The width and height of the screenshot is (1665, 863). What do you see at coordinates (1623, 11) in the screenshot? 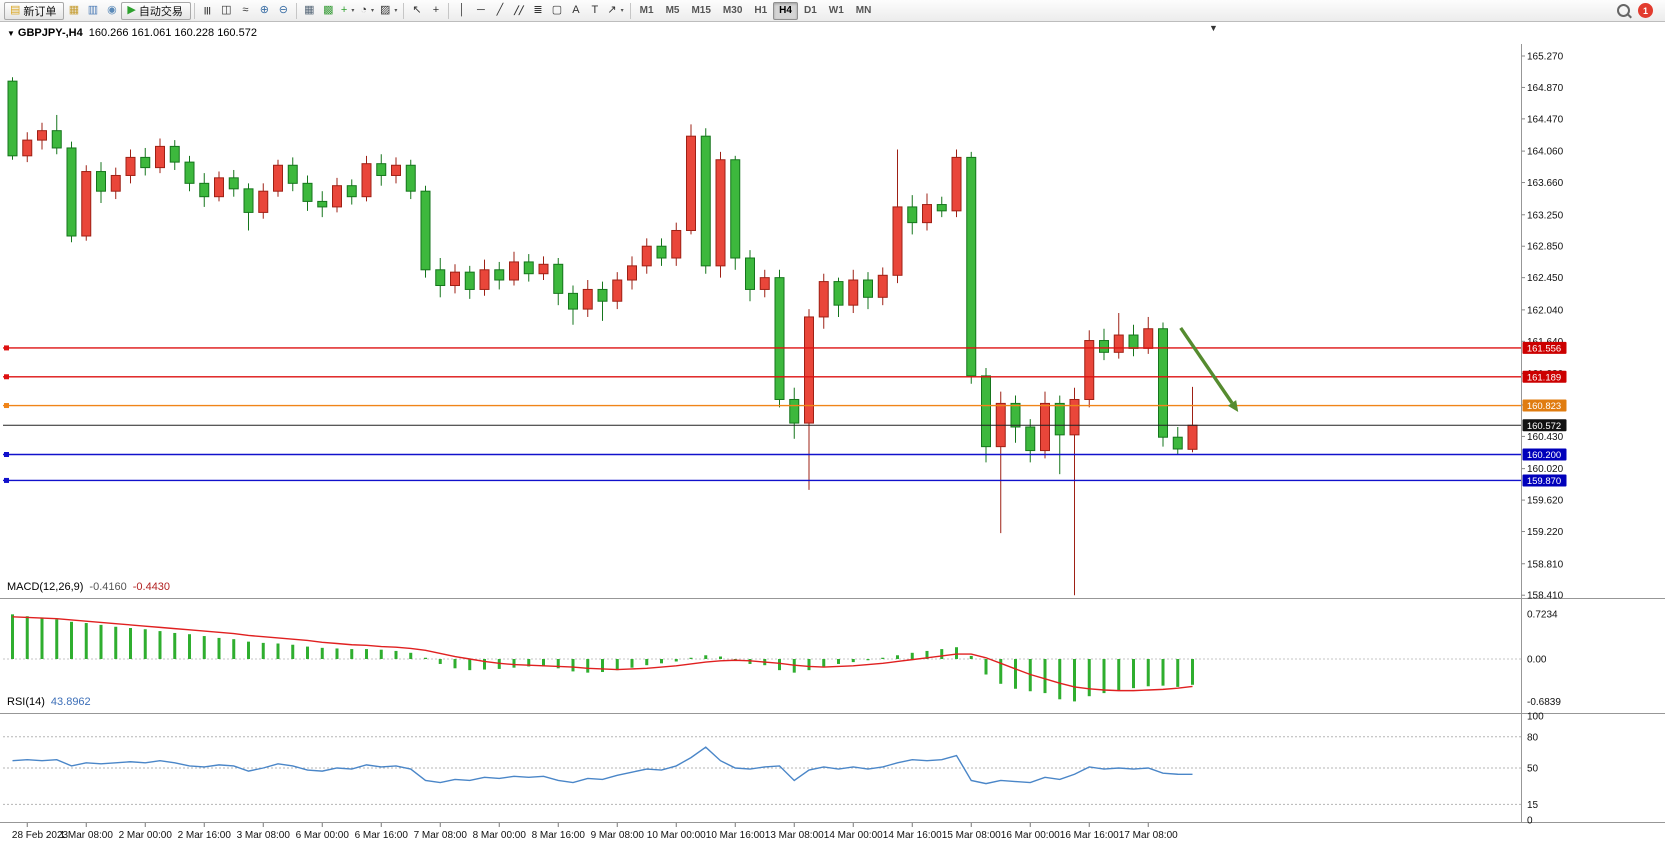
I see `search-button` at bounding box center [1623, 11].